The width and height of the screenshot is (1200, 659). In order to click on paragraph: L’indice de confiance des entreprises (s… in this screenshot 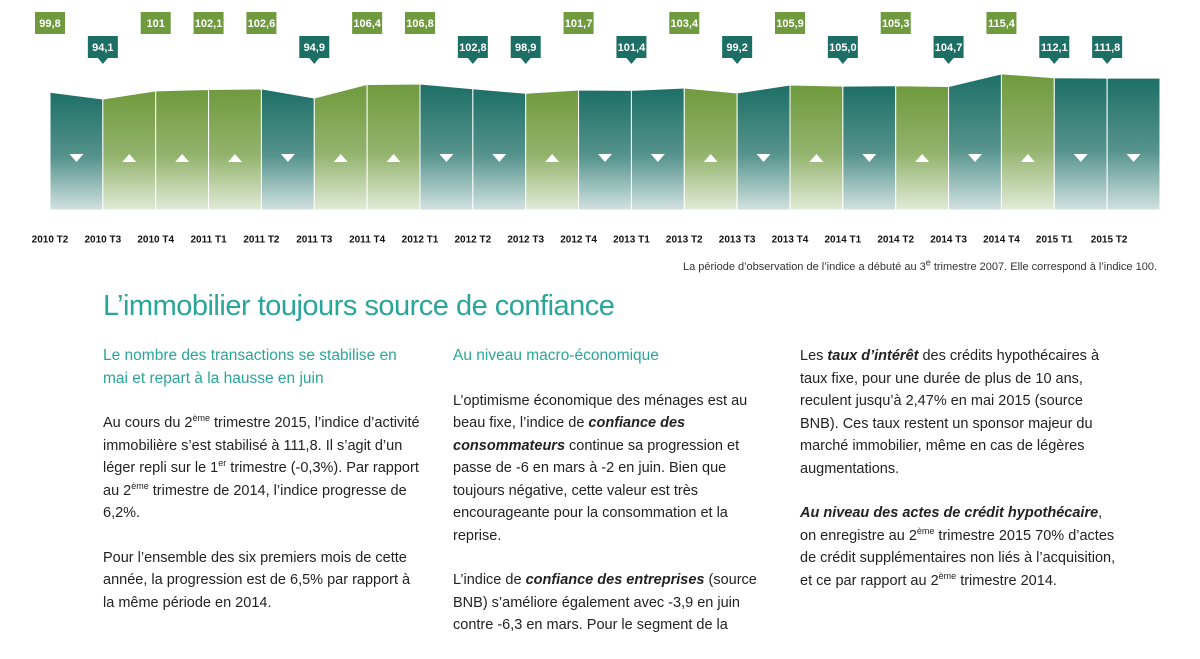, I will do `click(608, 603)`.